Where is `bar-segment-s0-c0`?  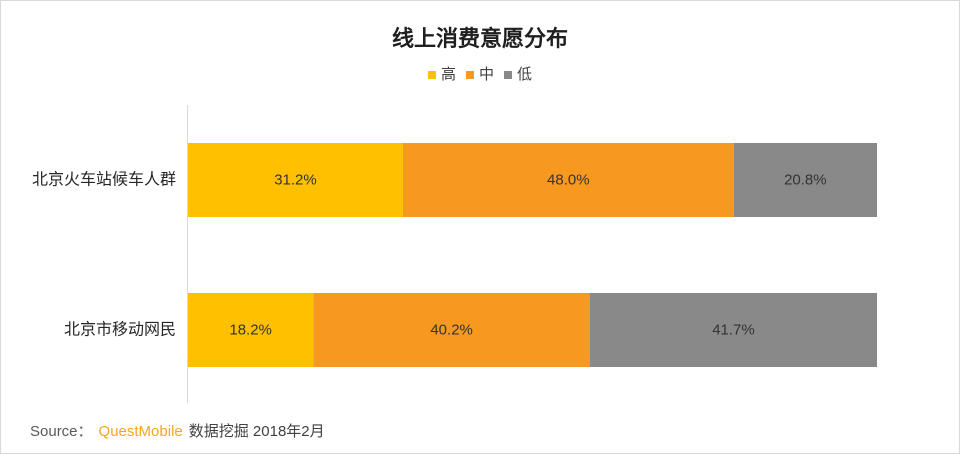
bar-segment-s0-c0 is located at coordinates (295, 180).